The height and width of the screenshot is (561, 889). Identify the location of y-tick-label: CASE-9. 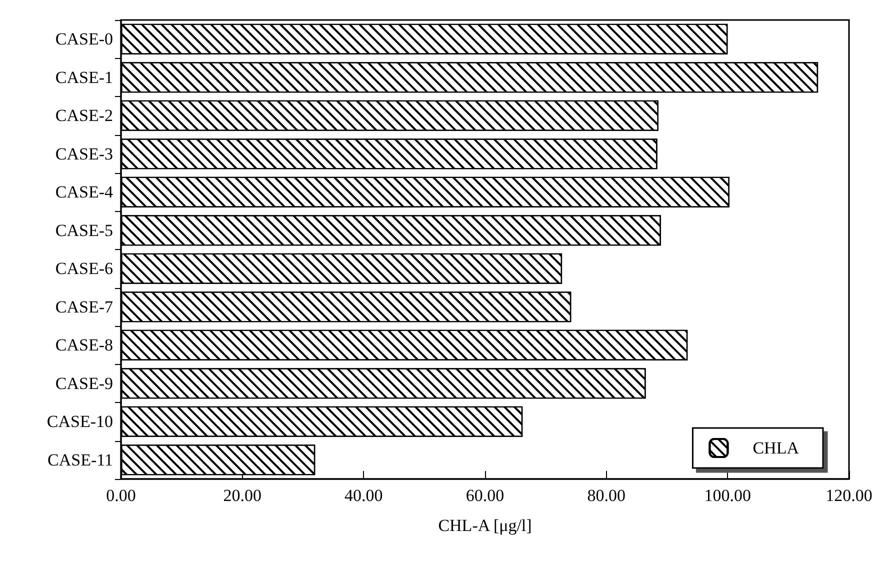
(84, 383).